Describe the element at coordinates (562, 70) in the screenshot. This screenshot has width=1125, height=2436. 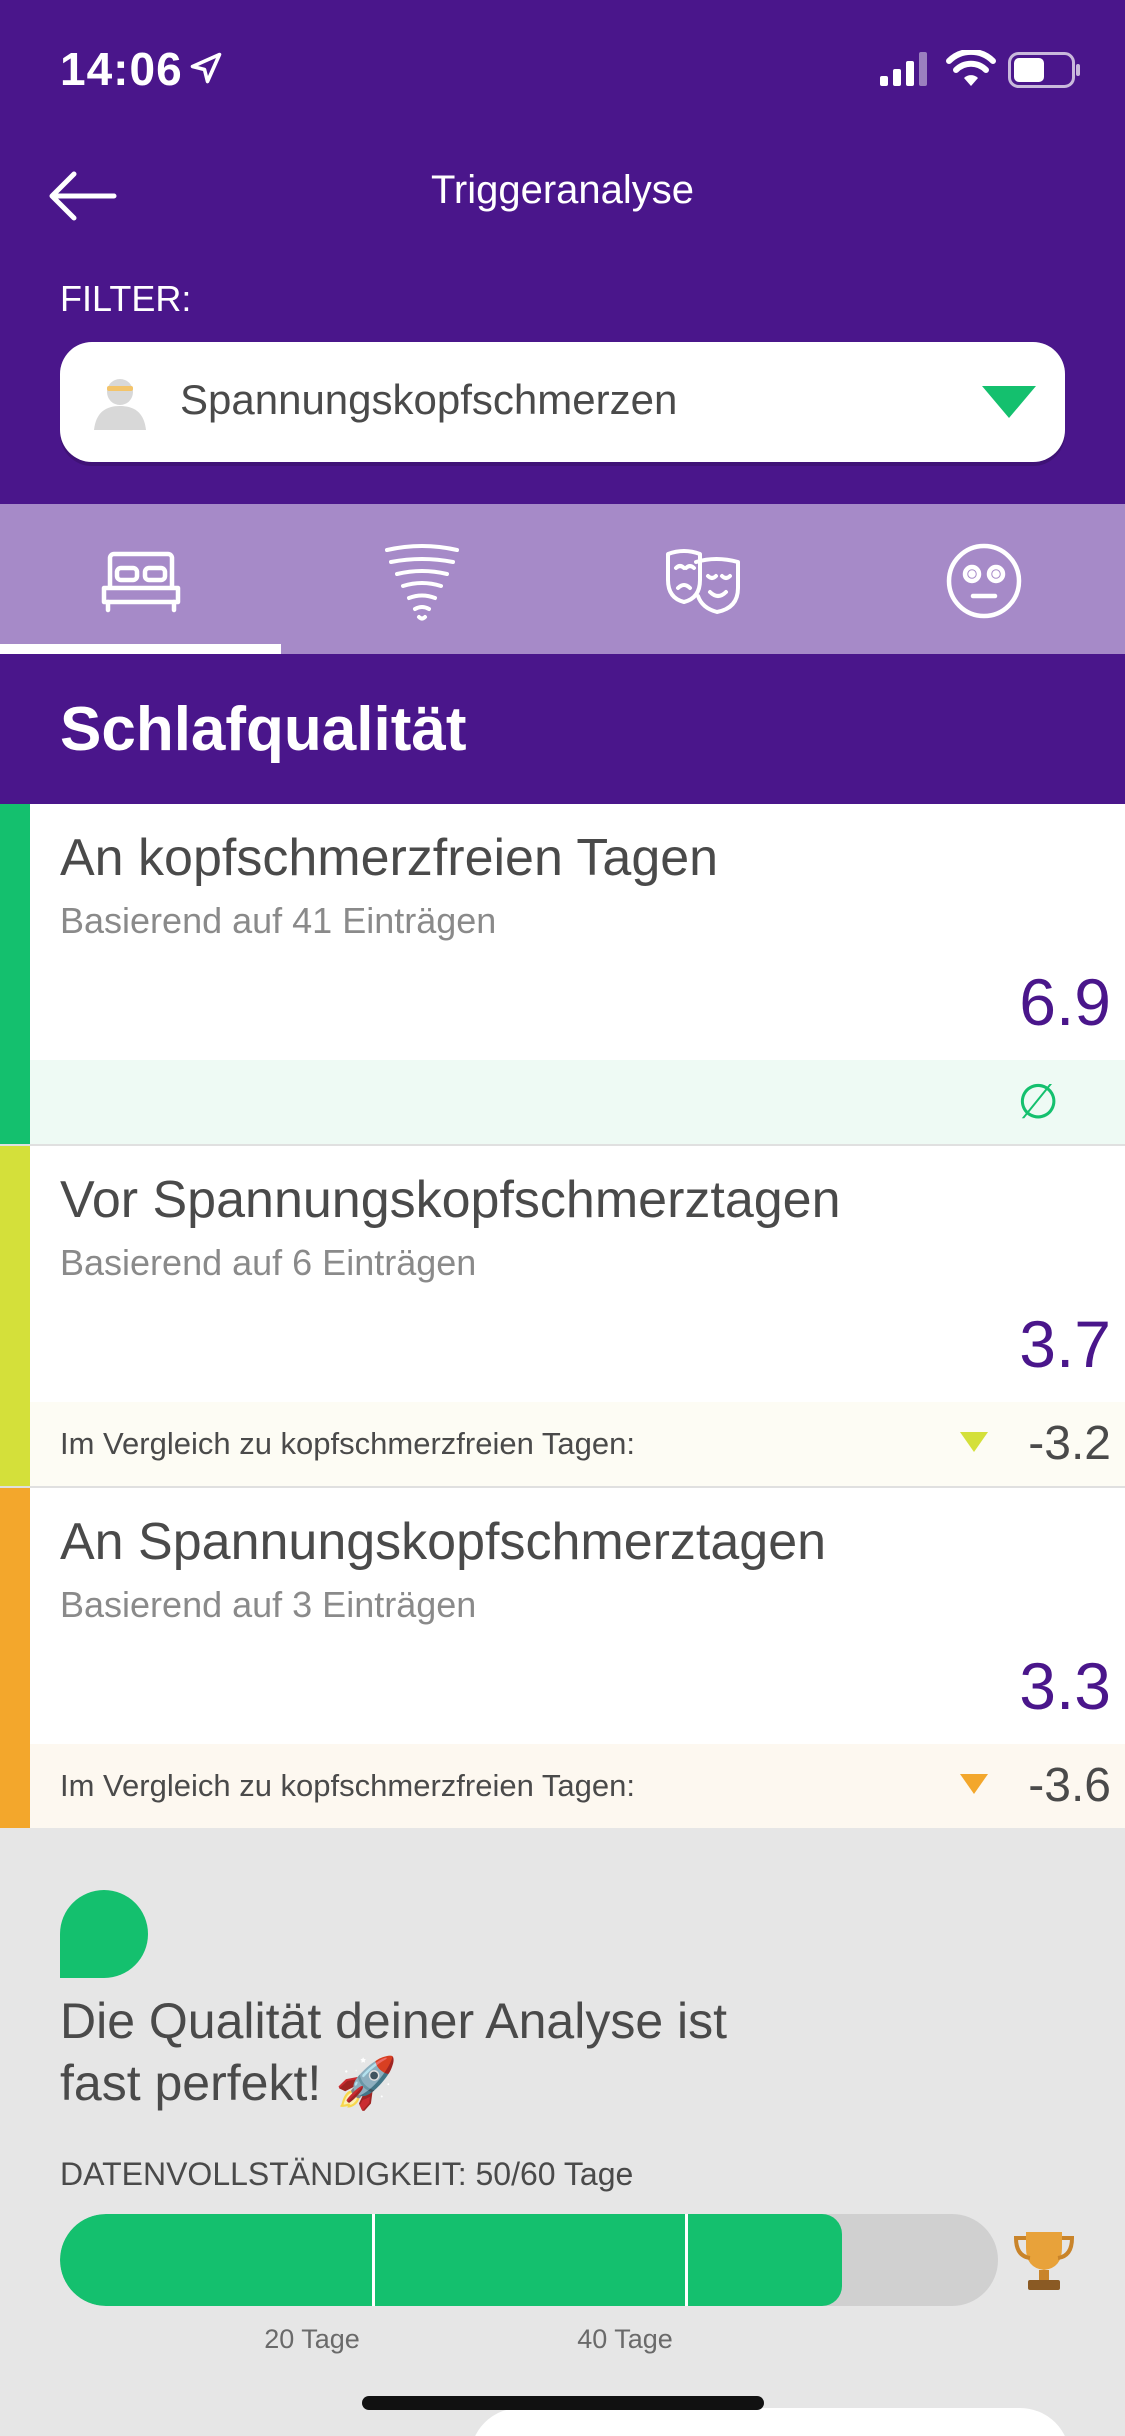
I see `status-bar: 14:06` at that location.